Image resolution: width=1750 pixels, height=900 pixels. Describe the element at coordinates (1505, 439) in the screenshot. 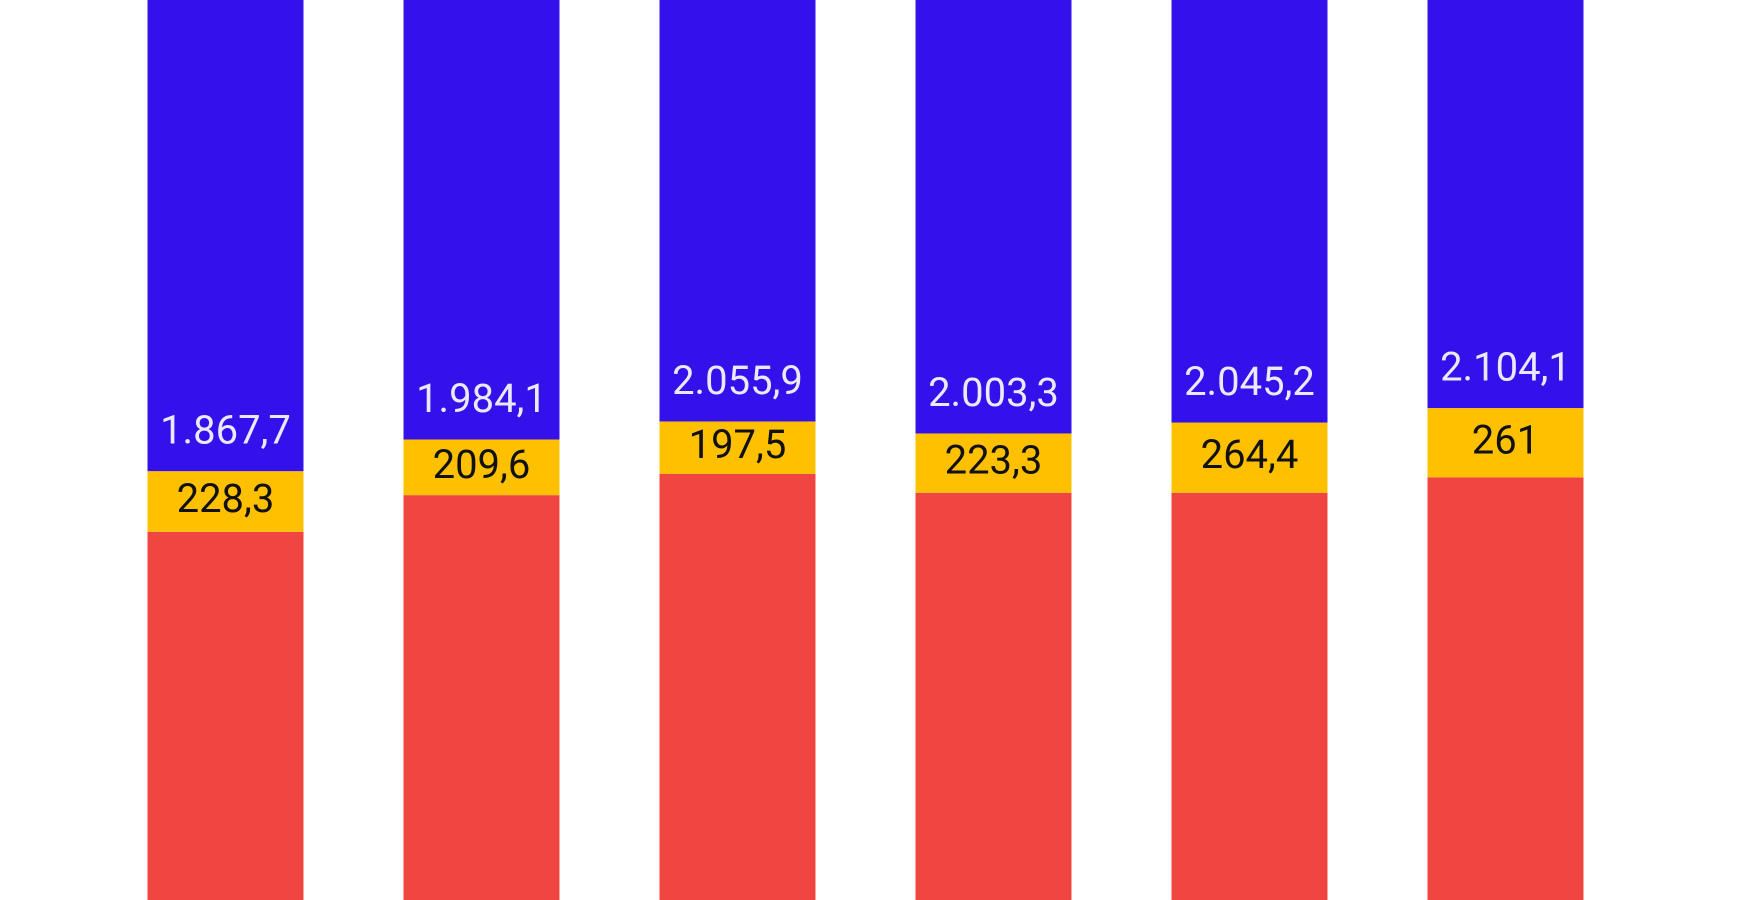

I see `data-label: 261` at that location.